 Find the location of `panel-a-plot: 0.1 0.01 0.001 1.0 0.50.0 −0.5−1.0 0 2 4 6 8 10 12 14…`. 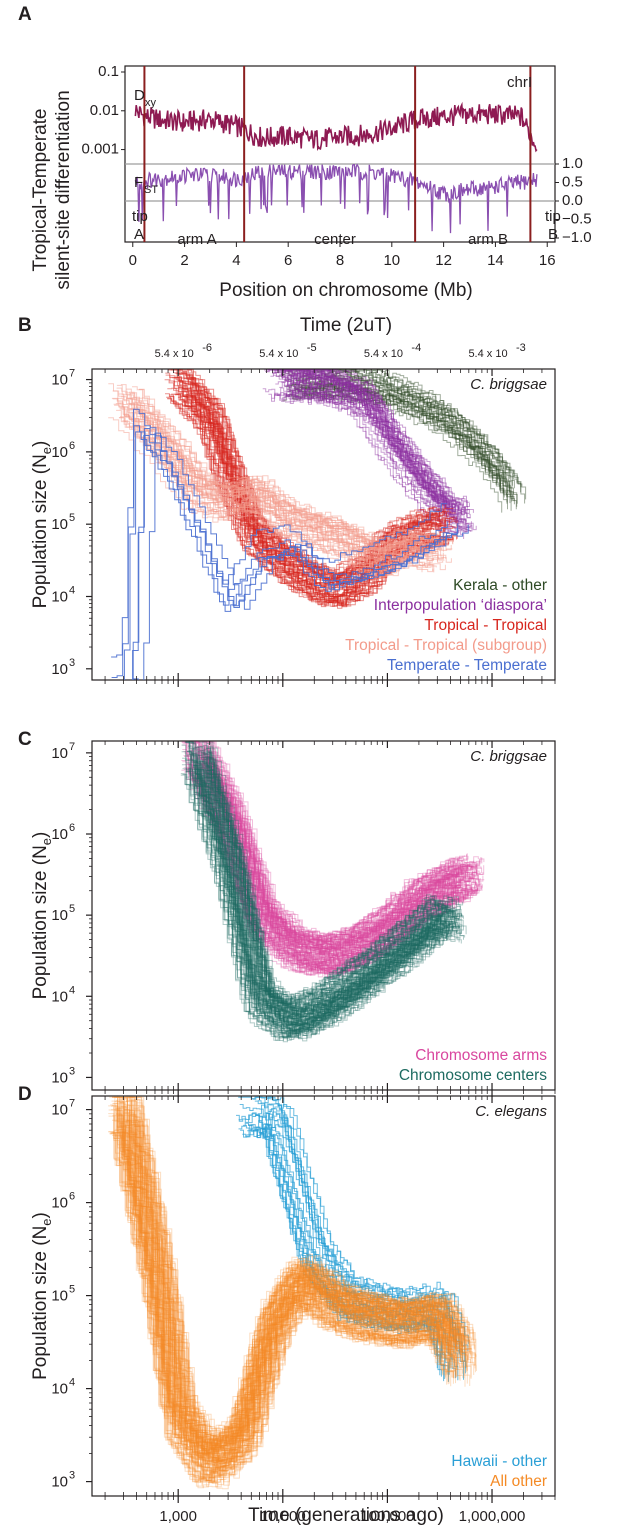

panel-a-plot: 0.1 0.01 0.001 1.0 0.50.0 −0.5−1.0 0 2 4 6 8 10 12 14… is located at coordinates (336, 166).